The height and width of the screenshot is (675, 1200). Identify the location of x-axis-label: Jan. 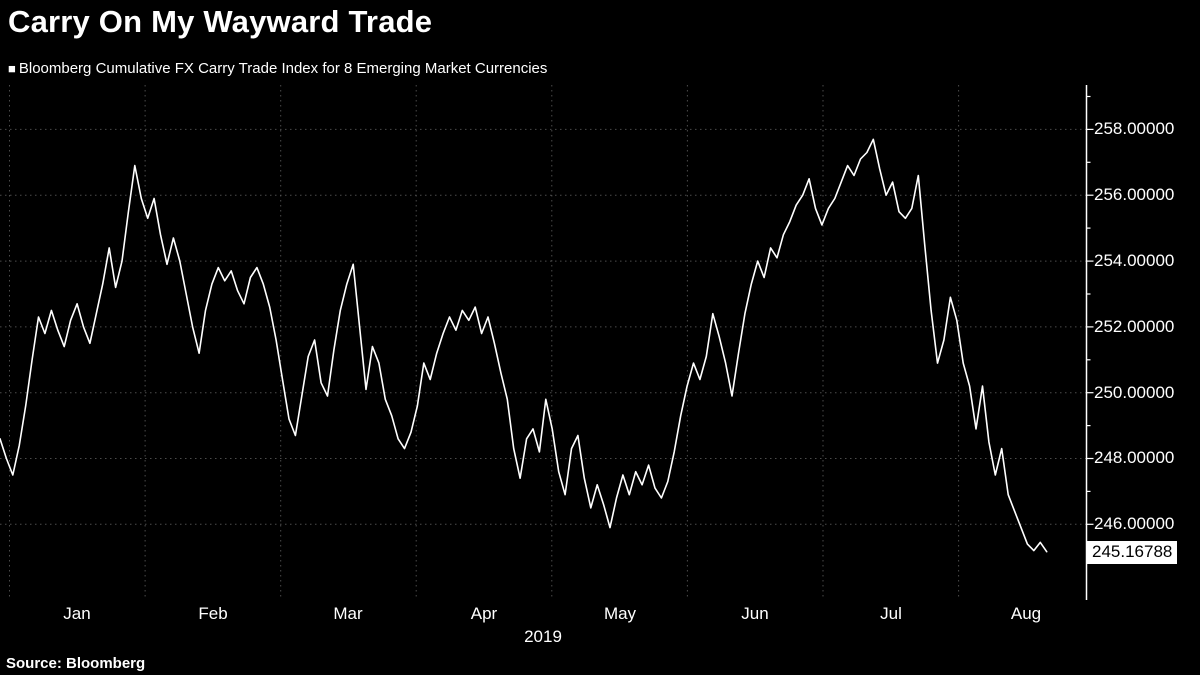
(77, 613).